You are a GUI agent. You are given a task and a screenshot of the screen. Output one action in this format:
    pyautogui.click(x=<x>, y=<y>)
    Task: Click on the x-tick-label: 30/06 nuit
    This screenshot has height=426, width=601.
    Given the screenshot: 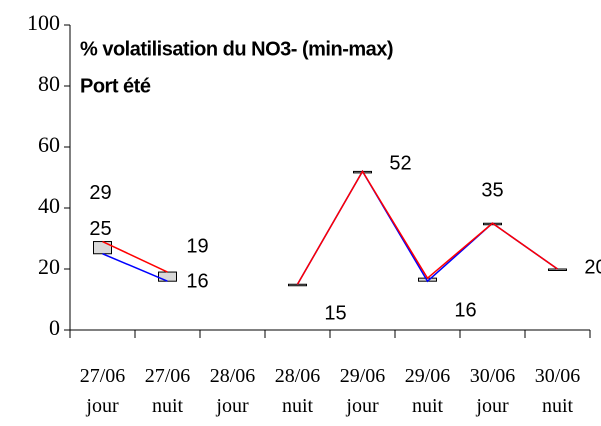 What is the action you would take?
    pyautogui.click(x=557, y=391)
    